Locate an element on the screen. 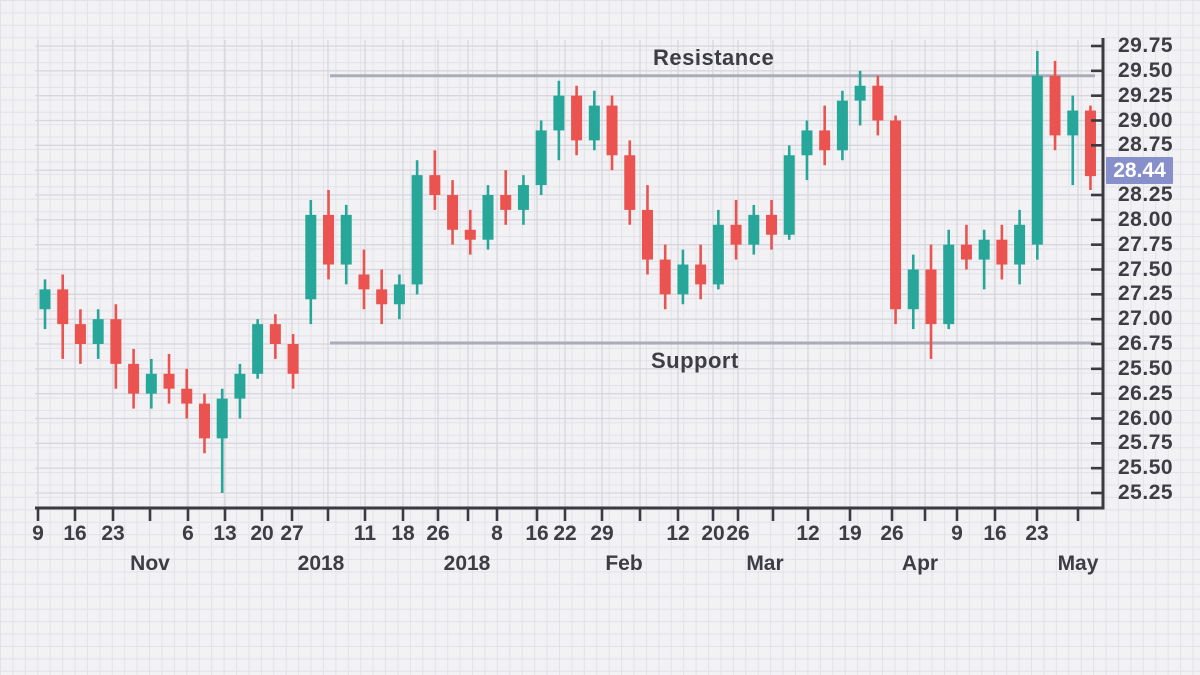 Image resolution: width=1200 pixels, height=675 pixels. price-tick-label: 26.25 is located at coordinates (1146, 393).